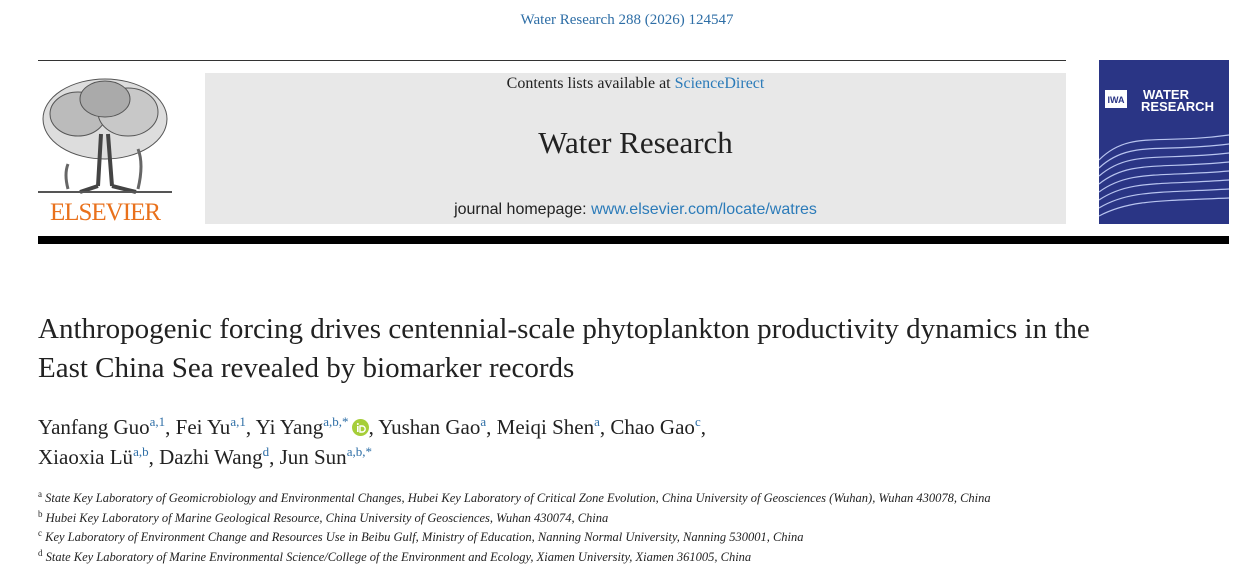  Describe the element at coordinates (588, 83) in the screenshot. I see `contents-prefix: Contents lists available at` at that location.